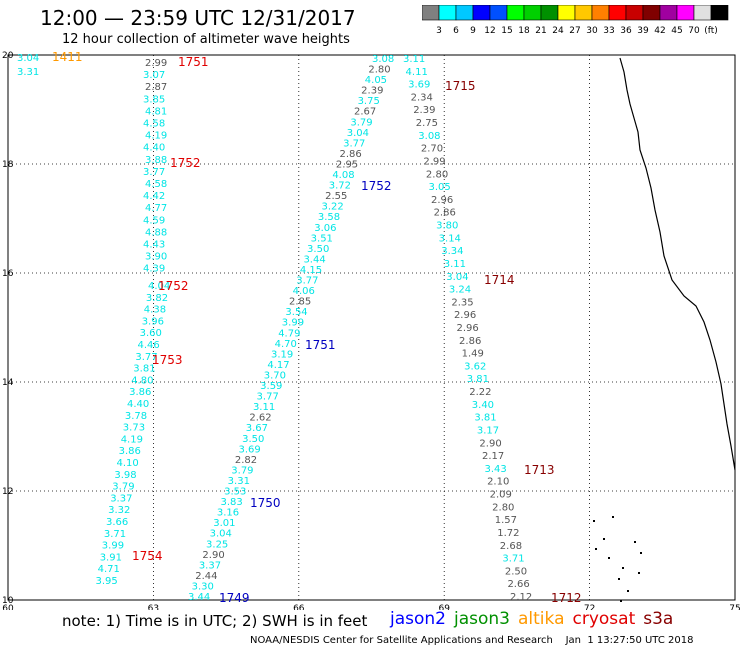 Image resolution: width=740 pixels, height=650 pixels. I want to click on swh-value: 3.91, so click(111, 557).